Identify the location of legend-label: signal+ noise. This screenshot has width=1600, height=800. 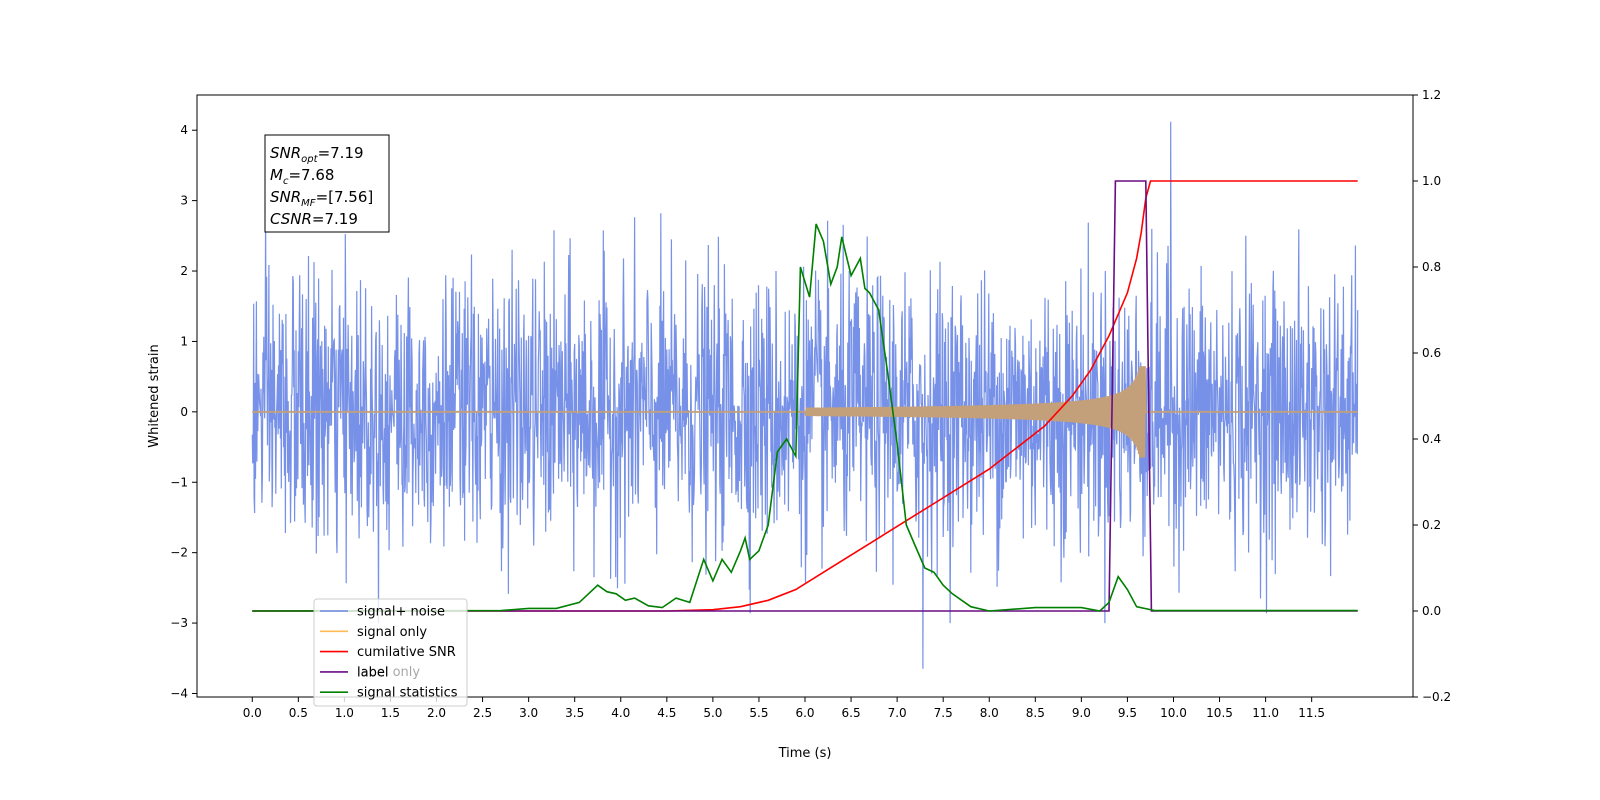
(401, 612).